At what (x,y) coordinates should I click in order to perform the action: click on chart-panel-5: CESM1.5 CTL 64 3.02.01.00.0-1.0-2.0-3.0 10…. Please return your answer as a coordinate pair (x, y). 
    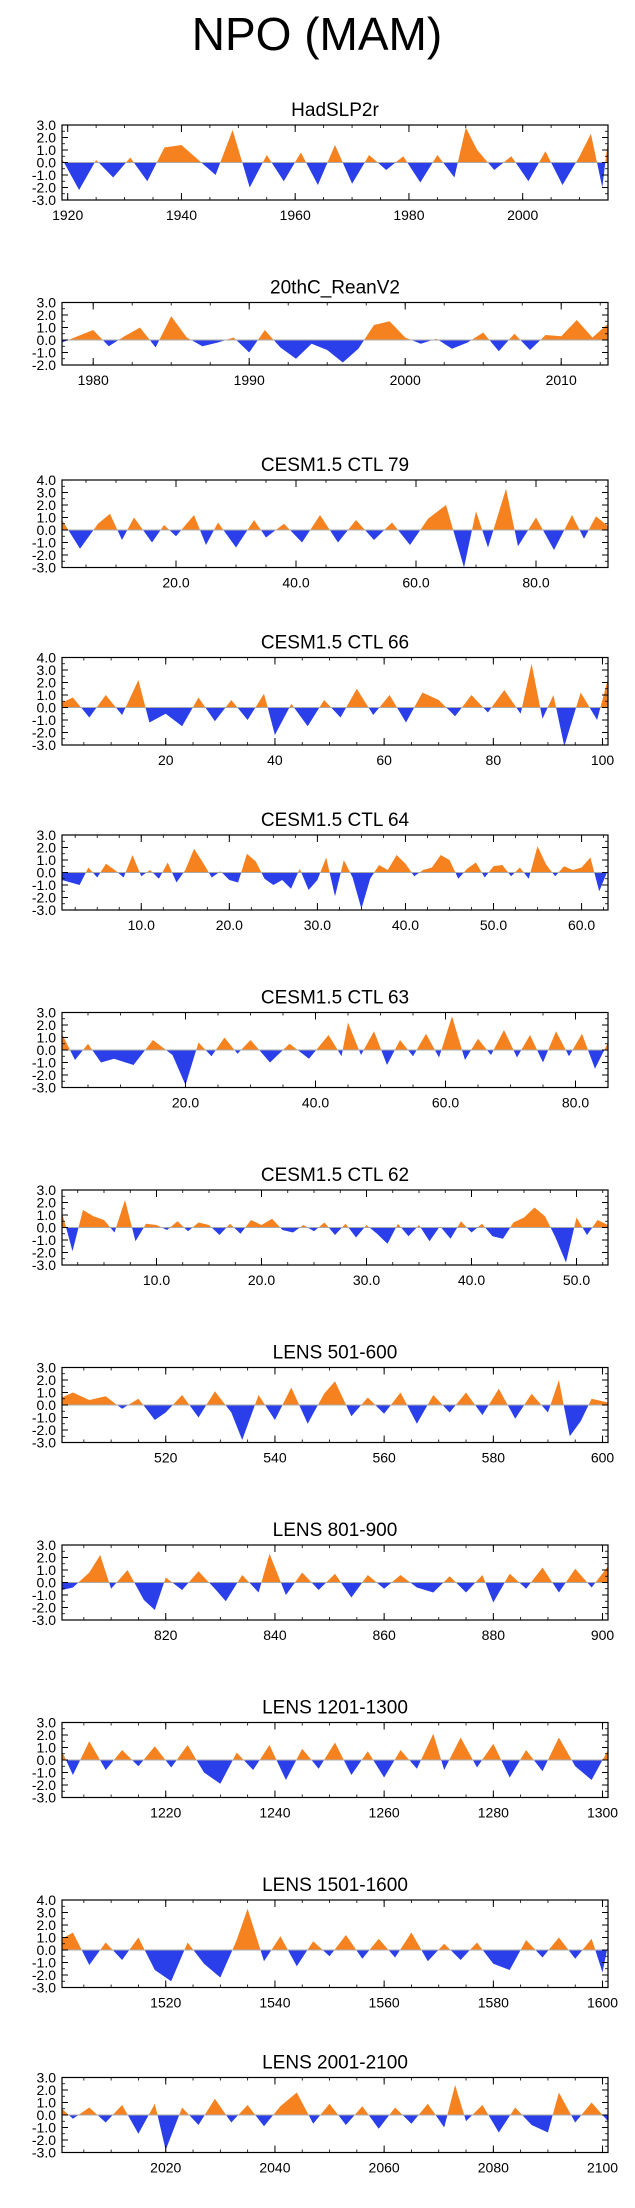
    Looking at the image, I should click on (320, 871).